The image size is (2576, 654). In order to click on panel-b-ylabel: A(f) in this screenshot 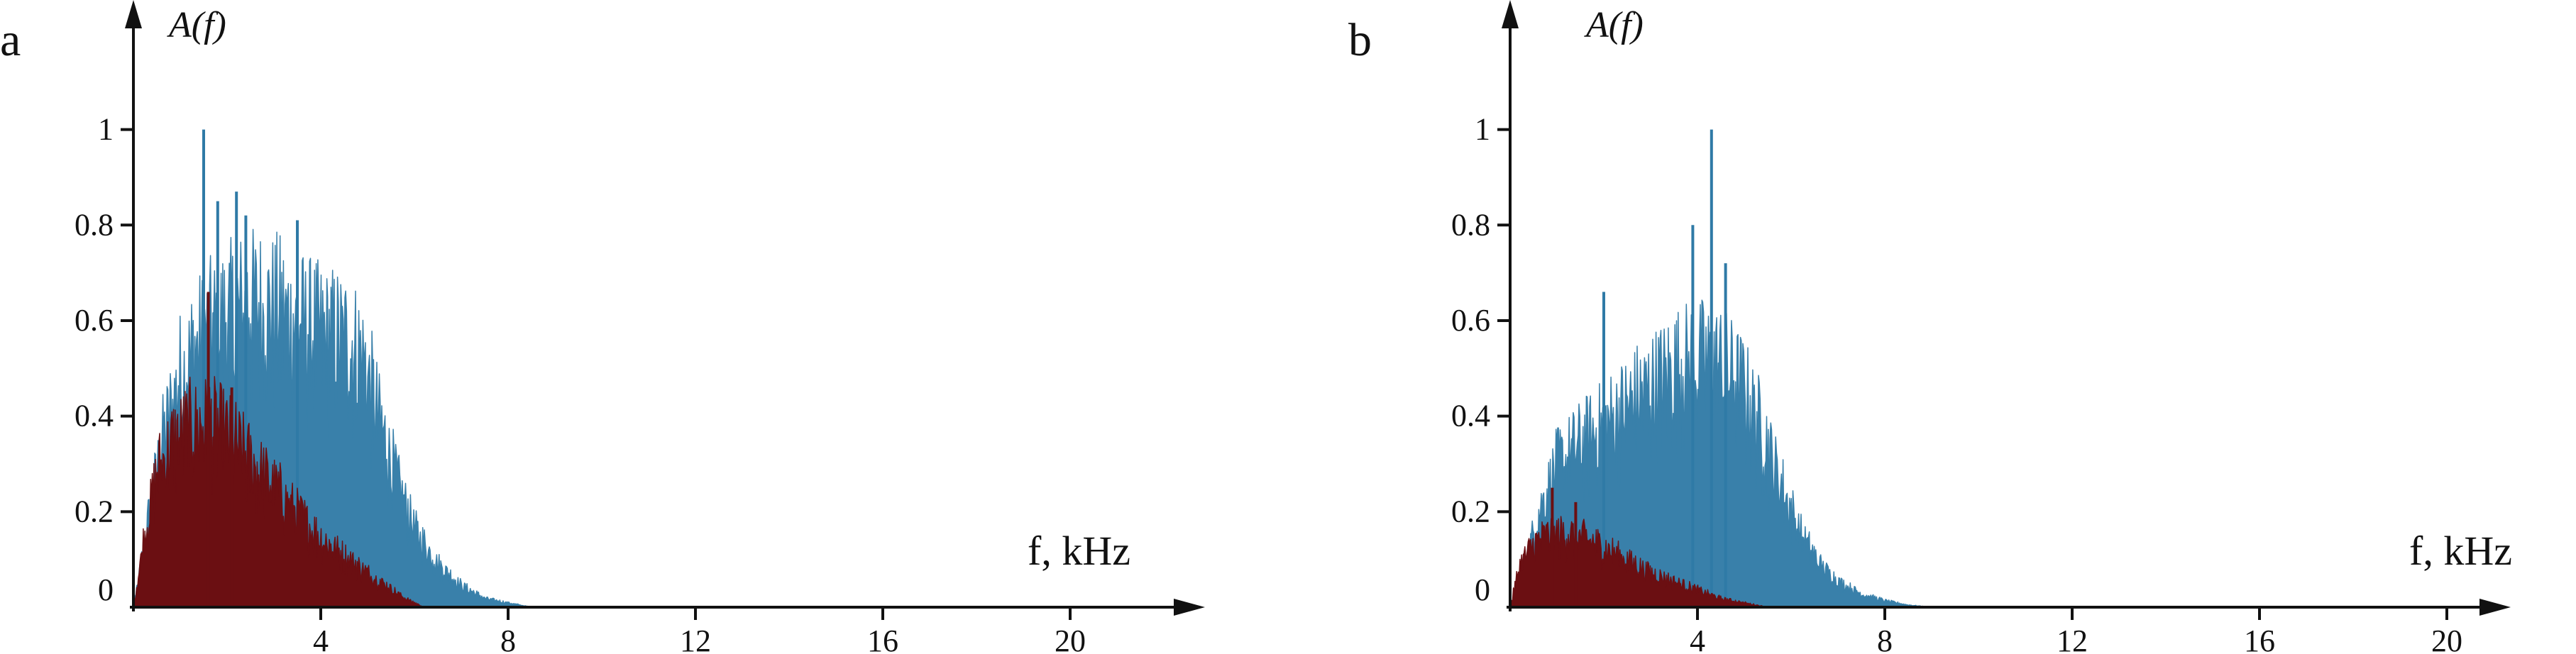, I will do `click(1614, 25)`.